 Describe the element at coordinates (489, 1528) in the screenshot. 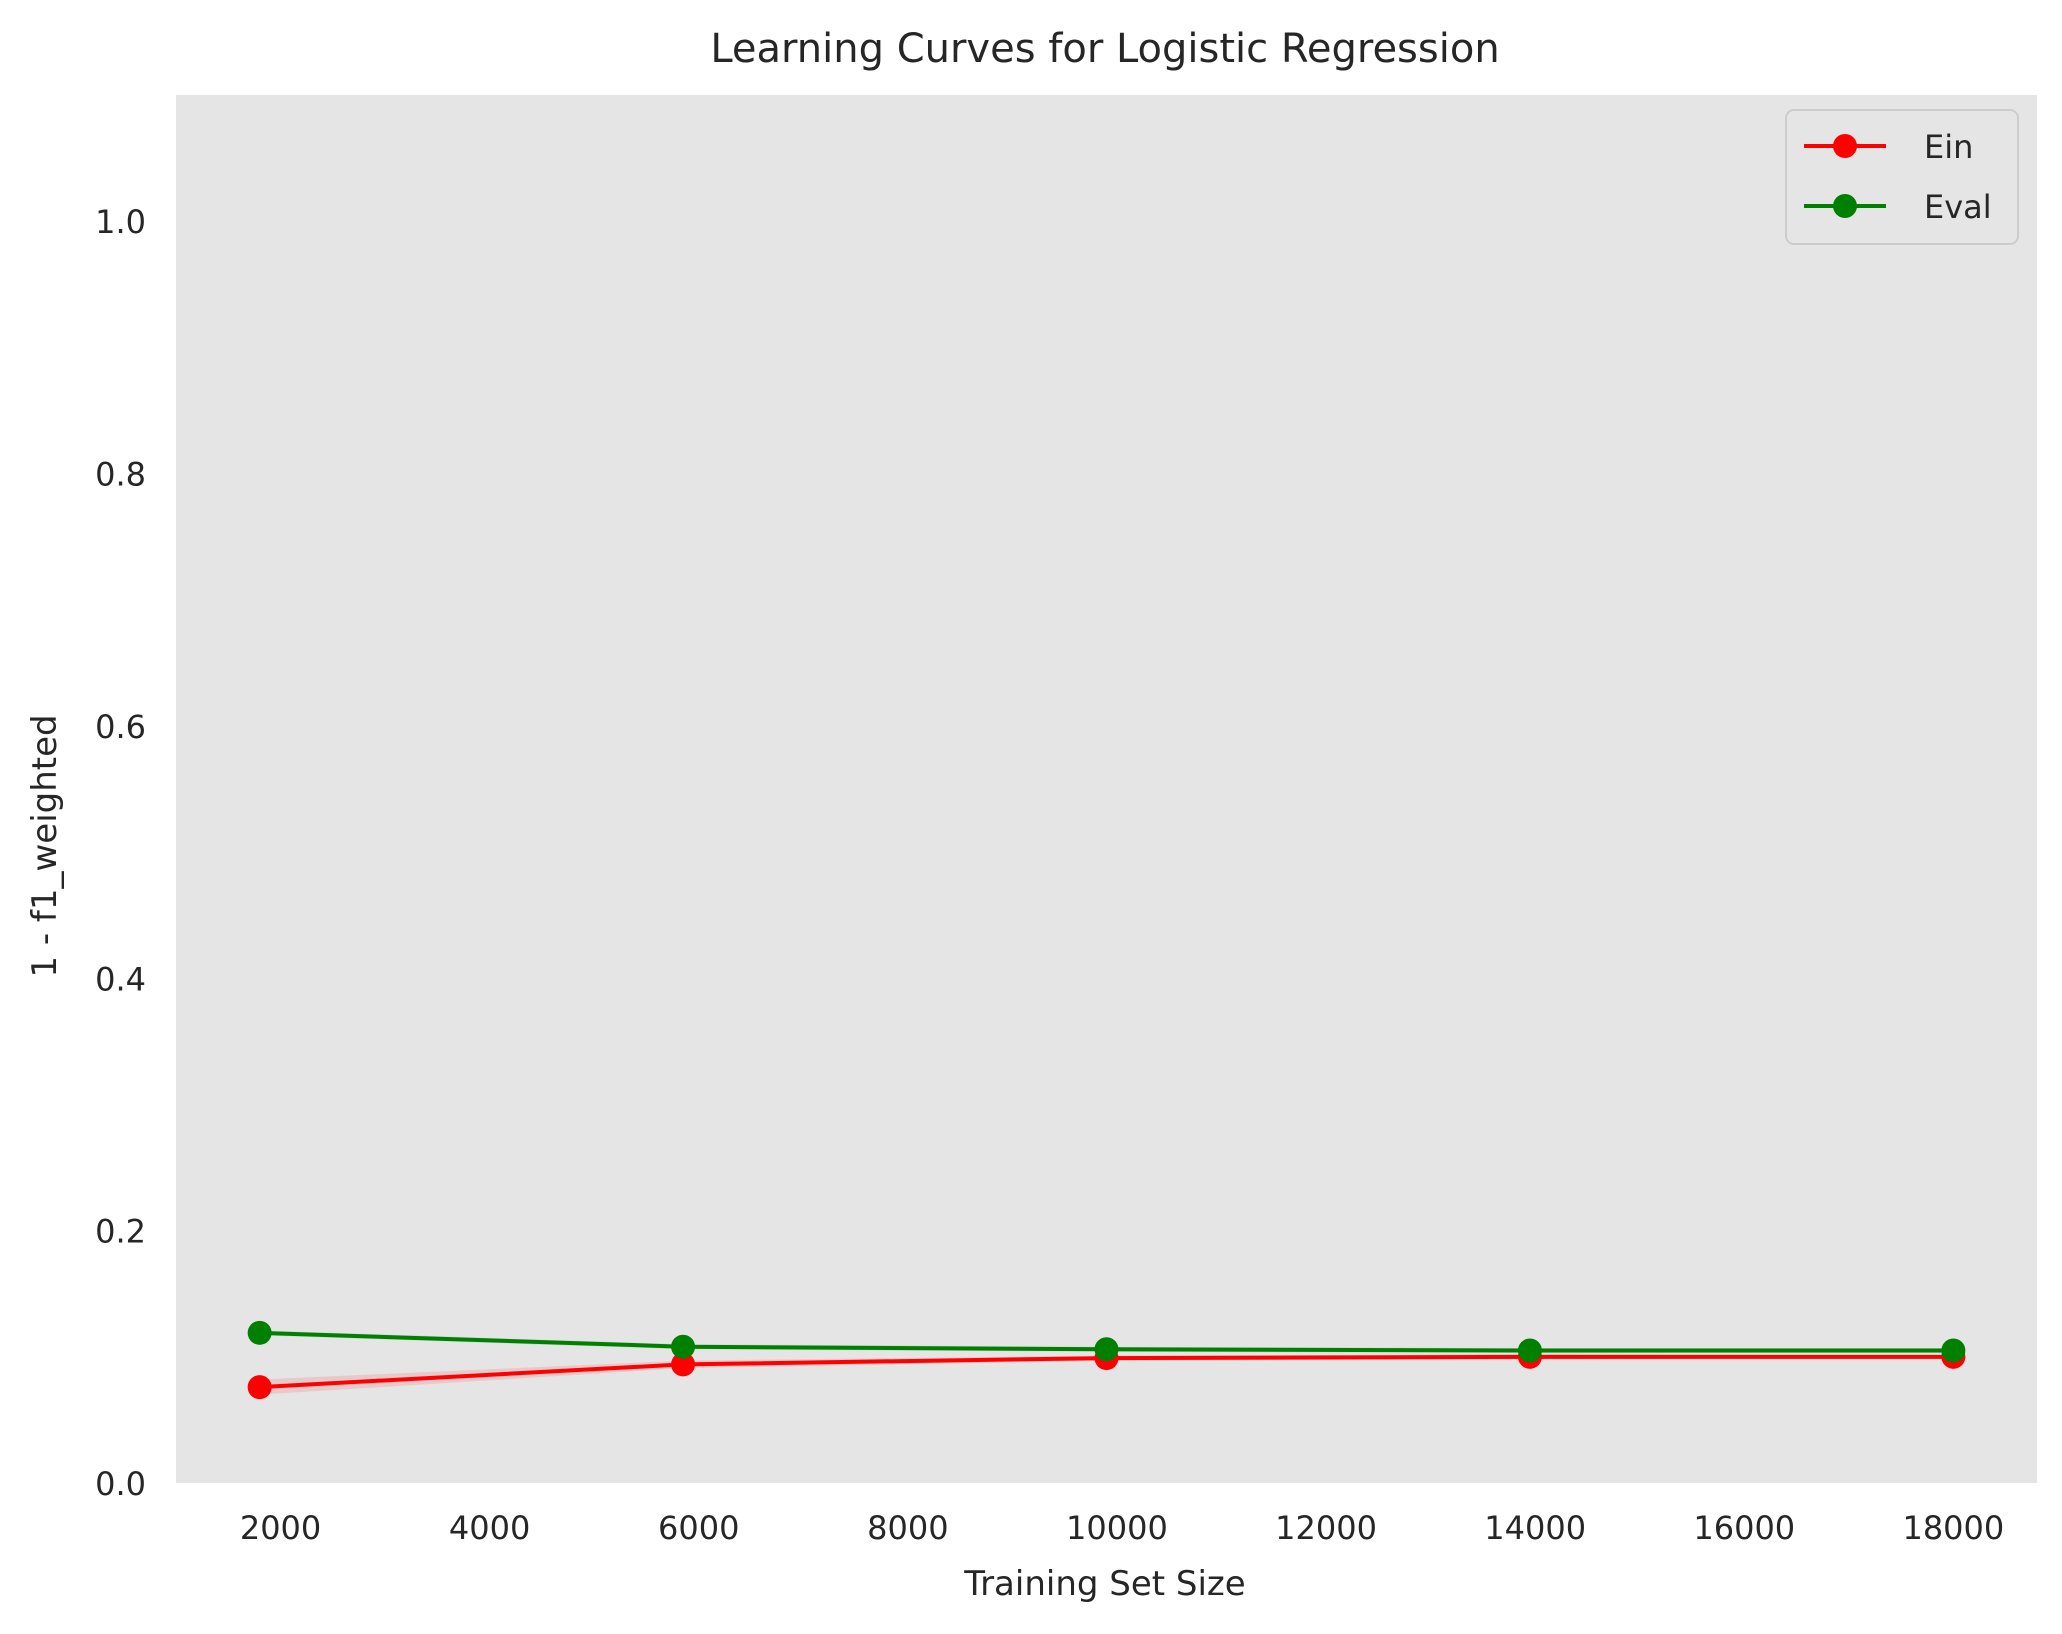

I see `x-tick-label: 4000` at that location.